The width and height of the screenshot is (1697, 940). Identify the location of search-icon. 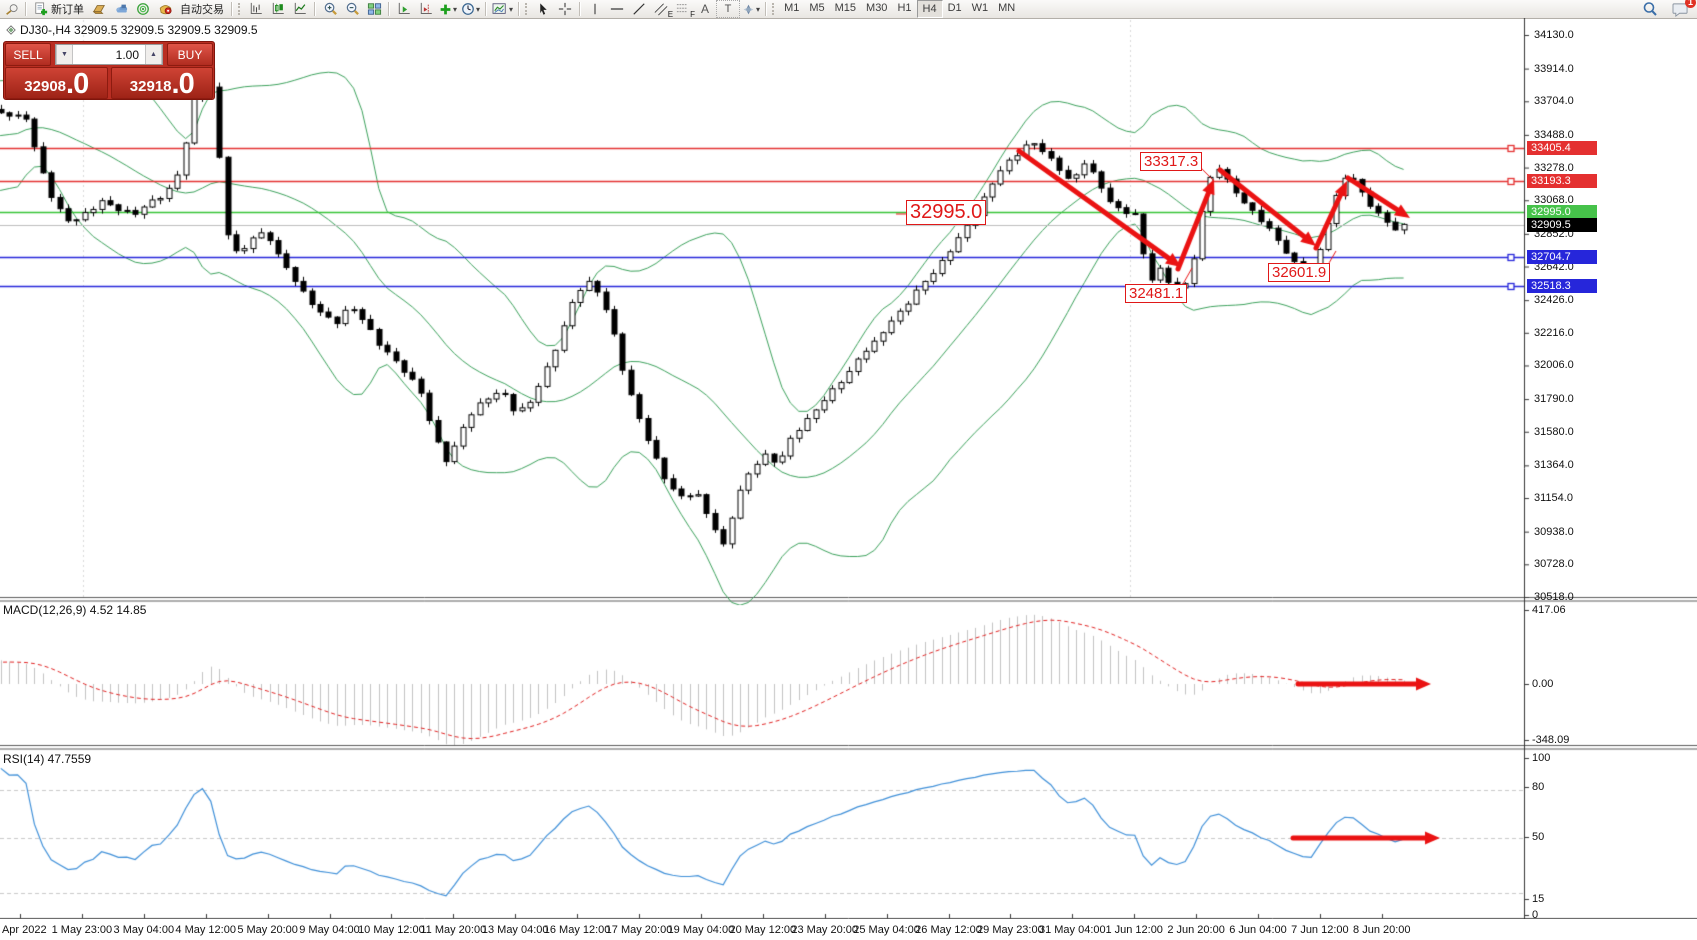
(1650, 9).